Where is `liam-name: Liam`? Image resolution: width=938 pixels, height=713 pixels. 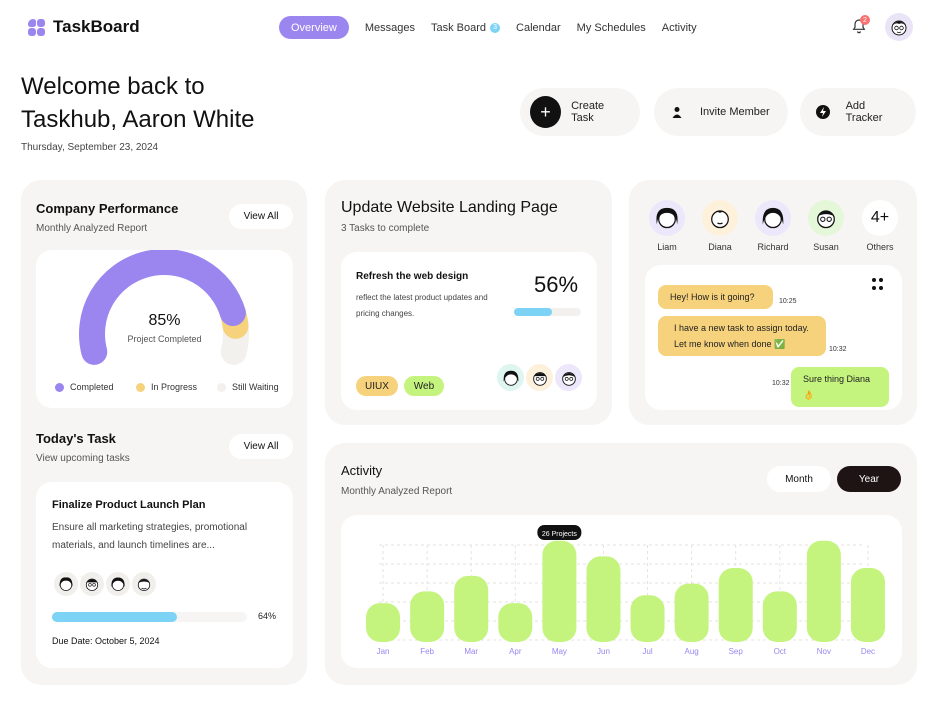
liam-name: Liam is located at coordinates (667, 247).